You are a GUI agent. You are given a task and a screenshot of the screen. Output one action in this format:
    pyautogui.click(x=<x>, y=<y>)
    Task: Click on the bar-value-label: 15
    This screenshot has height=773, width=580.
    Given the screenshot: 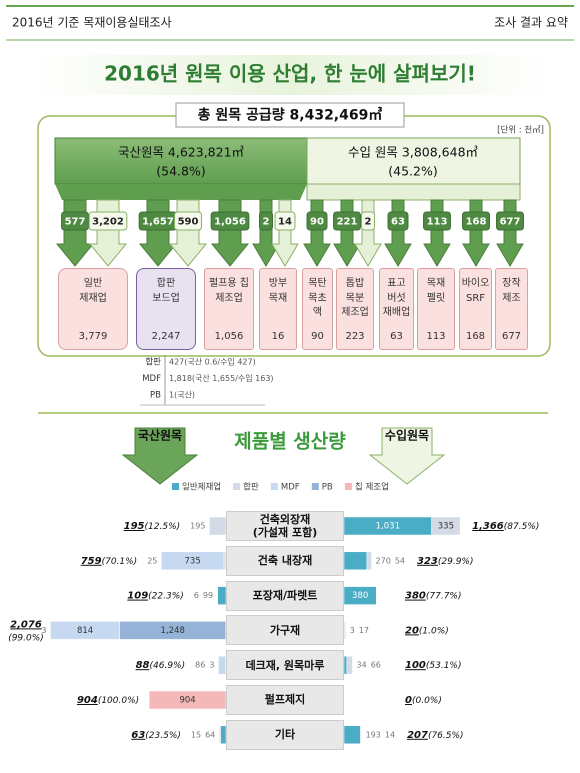 What is the action you would take?
    pyautogui.click(x=196, y=734)
    